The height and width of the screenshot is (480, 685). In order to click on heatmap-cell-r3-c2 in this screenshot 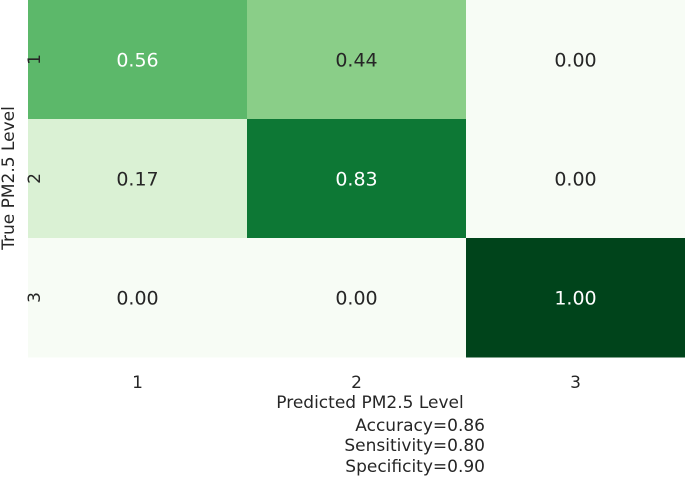, I will do `click(357, 298)`.